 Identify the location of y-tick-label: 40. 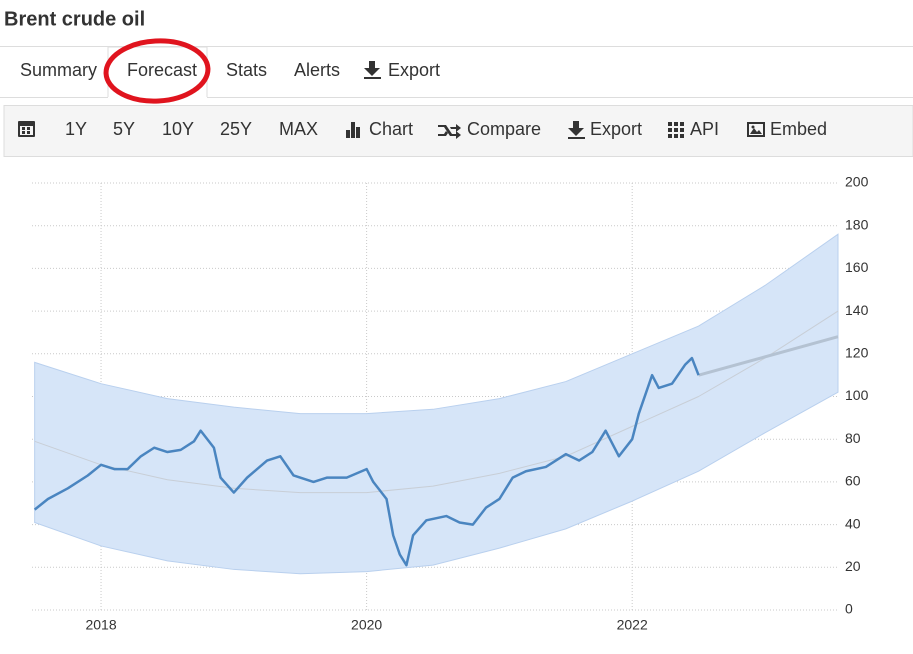
(853, 523).